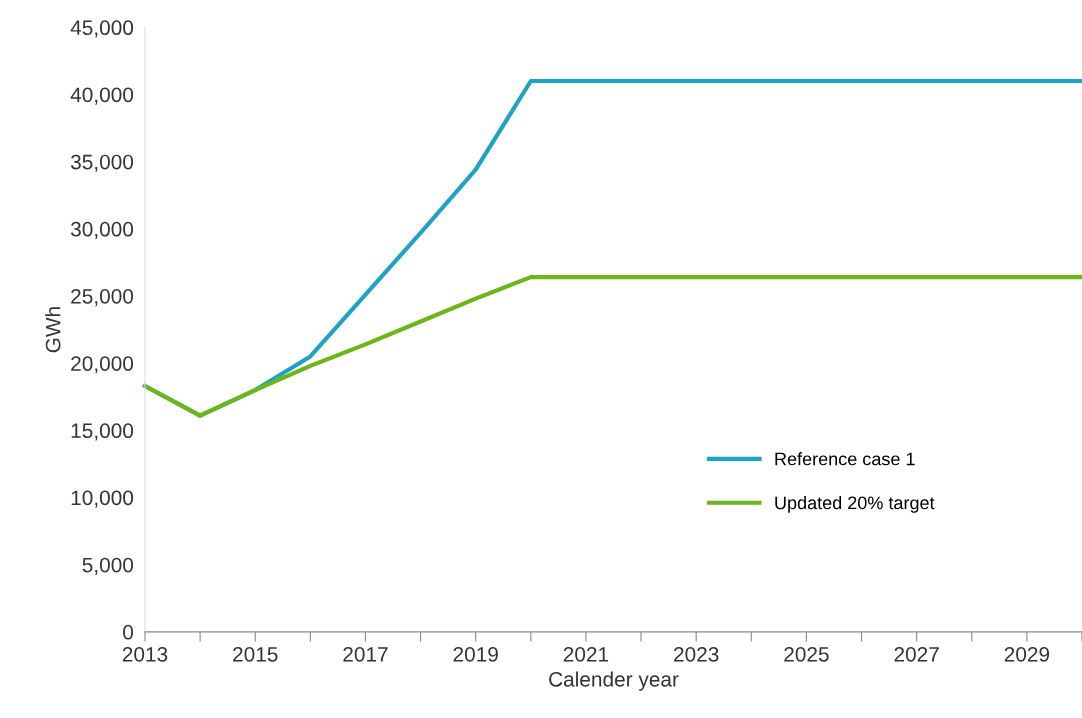  What do you see at coordinates (102, 29) in the screenshot?
I see `y-tick-label: 45,000` at bounding box center [102, 29].